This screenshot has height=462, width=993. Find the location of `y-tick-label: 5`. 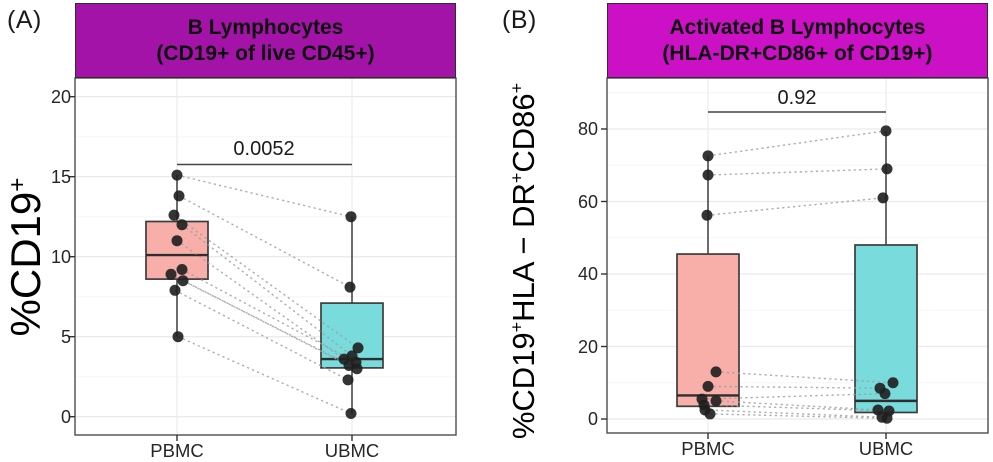

y-tick-label: 5 is located at coordinates (65, 336).